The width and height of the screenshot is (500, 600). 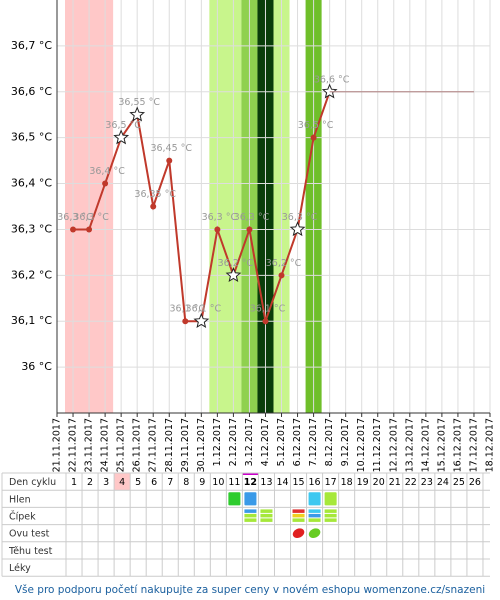 I want to click on y-tick-label: 36,7 °C, so click(x=31, y=45).